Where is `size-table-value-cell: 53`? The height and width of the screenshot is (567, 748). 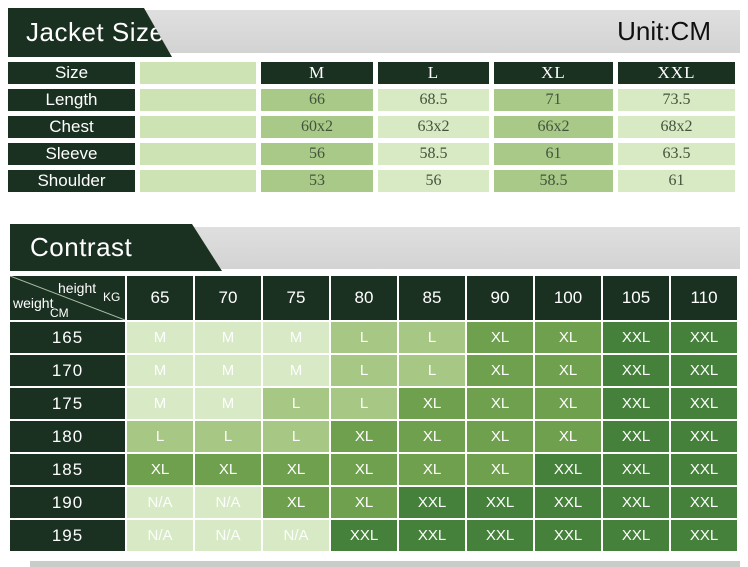
size-table-value-cell: 53 is located at coordinates (317, 181).